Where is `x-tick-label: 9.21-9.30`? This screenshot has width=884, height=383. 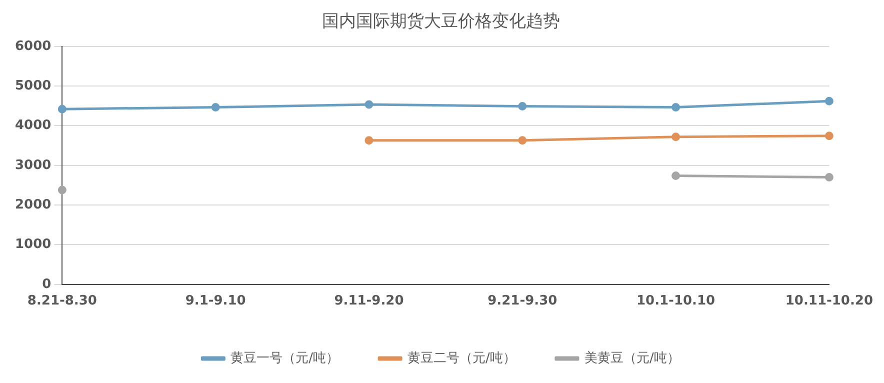
x-tick-label: 9.21-9.30 is located at coordinates (523, 301).